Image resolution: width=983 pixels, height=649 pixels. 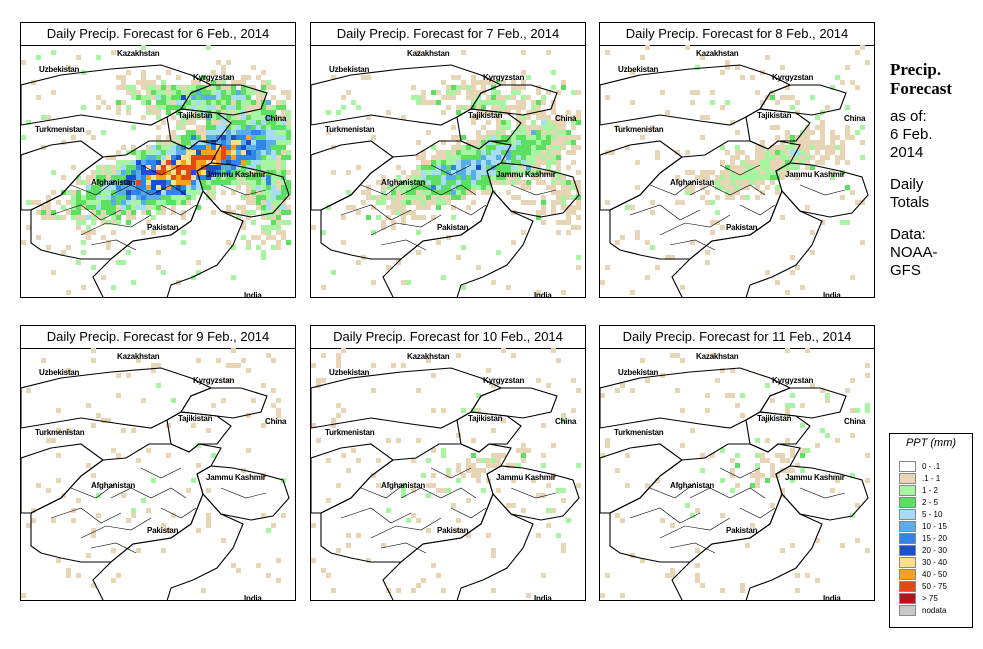 I want to click on label-turkmenistan: Turkmenistan, so click(x=350, y=432).